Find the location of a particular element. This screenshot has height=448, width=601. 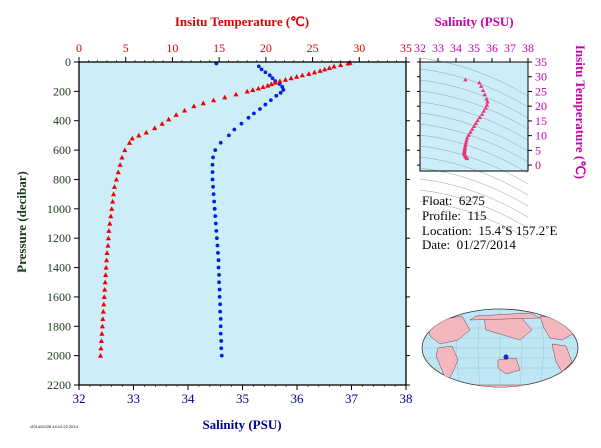

left-axis-tick-label: 1000 is located at coordinates (59, 209).